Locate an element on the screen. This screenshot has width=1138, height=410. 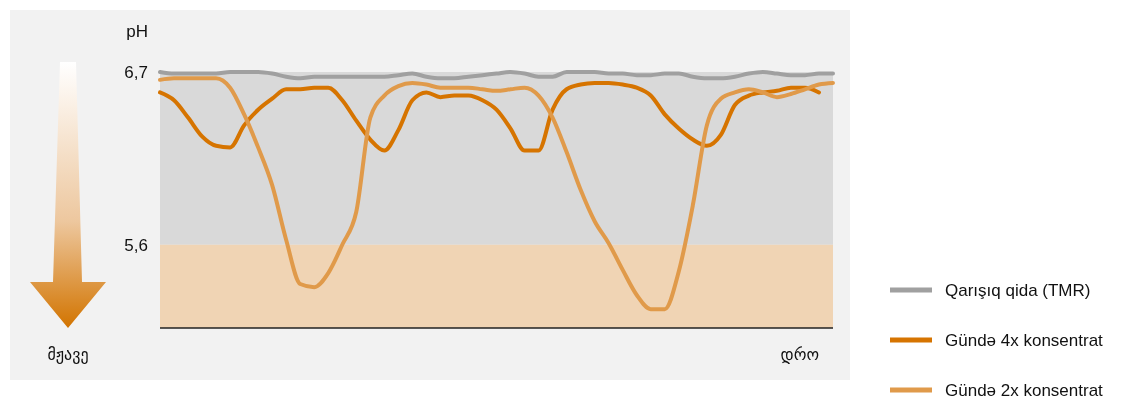
x-axis-title: დრო is located at coordinates (799, 355).